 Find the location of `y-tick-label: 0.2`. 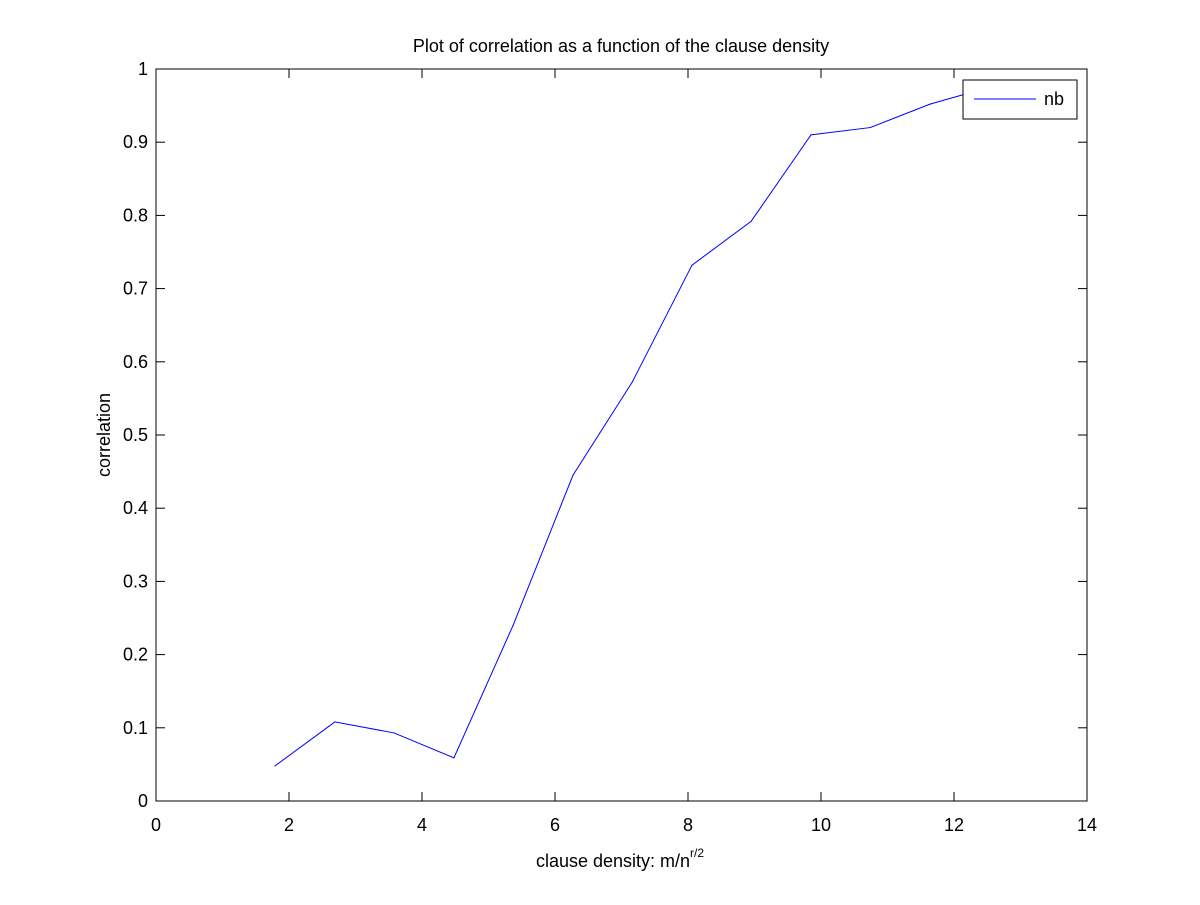

y-tick-label: 0.2 is located at coordinates (135, 655).